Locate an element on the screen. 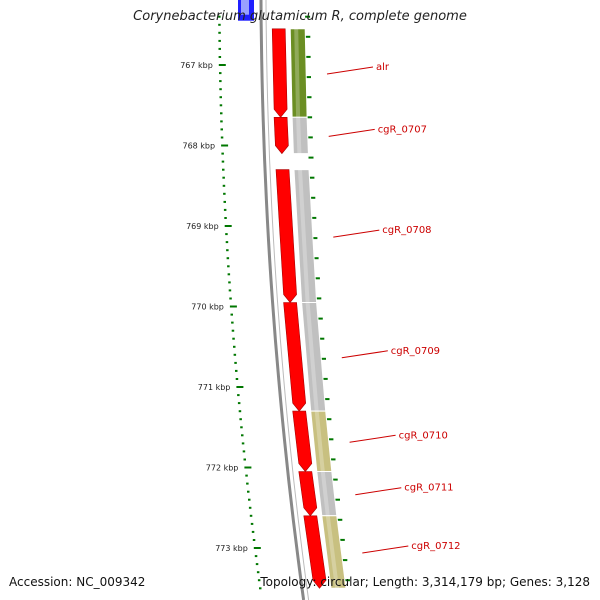  accession-text: Accession: NC_009342 is located at coordinates (77, 582).